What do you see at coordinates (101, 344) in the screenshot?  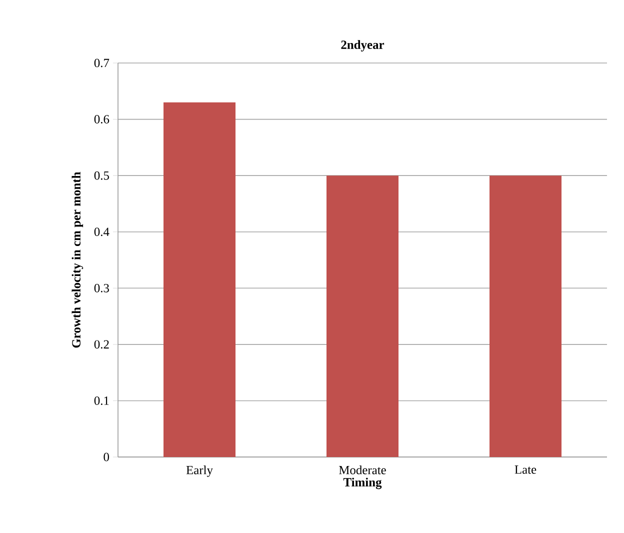 I see `y-tick-label: 0.2` at bounding box center [101, 344].